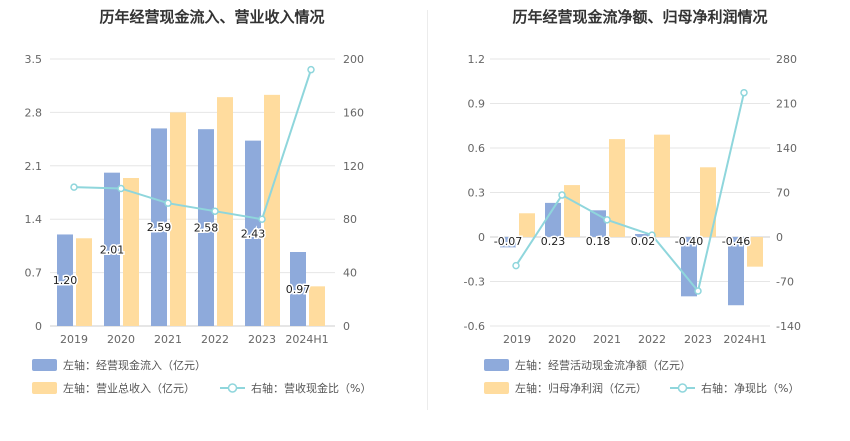 This screenshot has height=441, width=850. Describe the element at coordinates (353, 166) in the screenshot. I see `right-tick-label: 120` at that location.